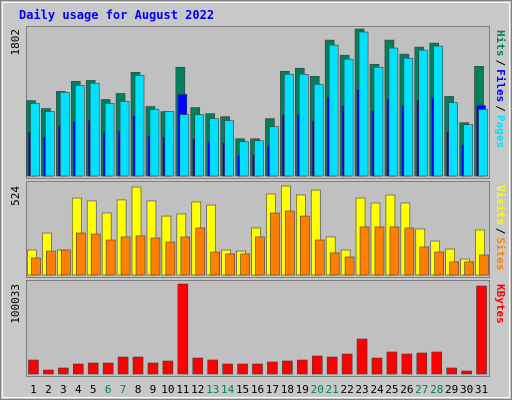 The image size is (512, 400). What do you see at coordinates (500, 253) in the screenshot?
I see `legend-entry: Sites` at bounding box center [500, 253].